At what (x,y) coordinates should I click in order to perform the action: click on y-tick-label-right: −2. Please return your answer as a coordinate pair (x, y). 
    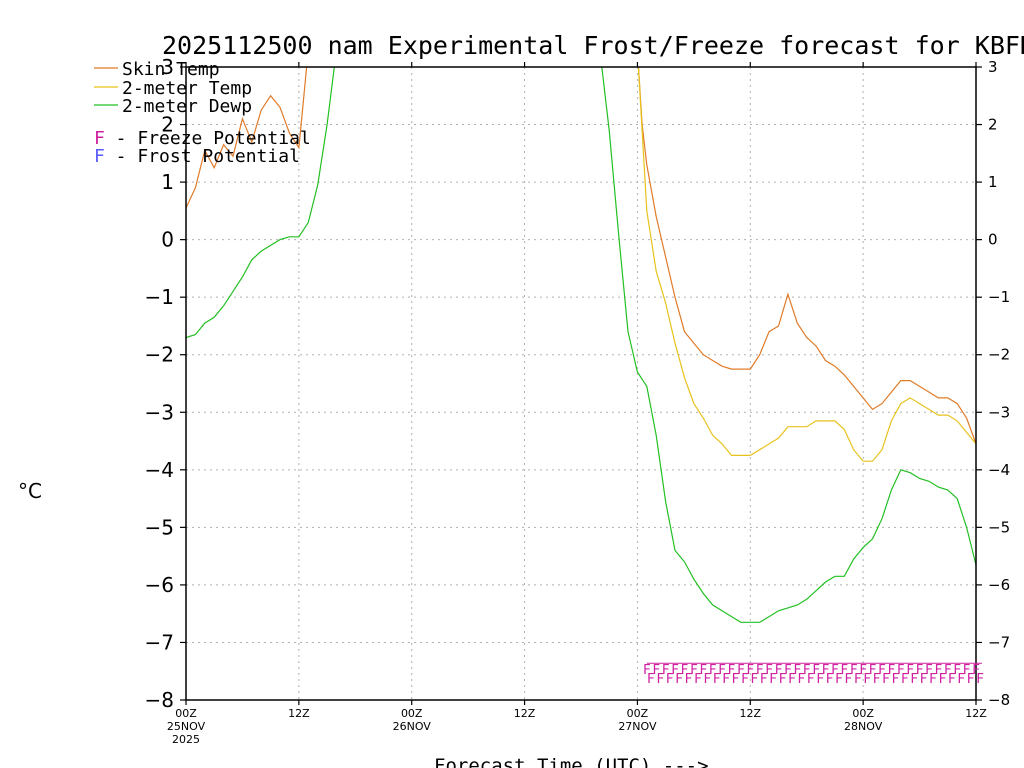
    Looking at the image, I should click on (999, 355).